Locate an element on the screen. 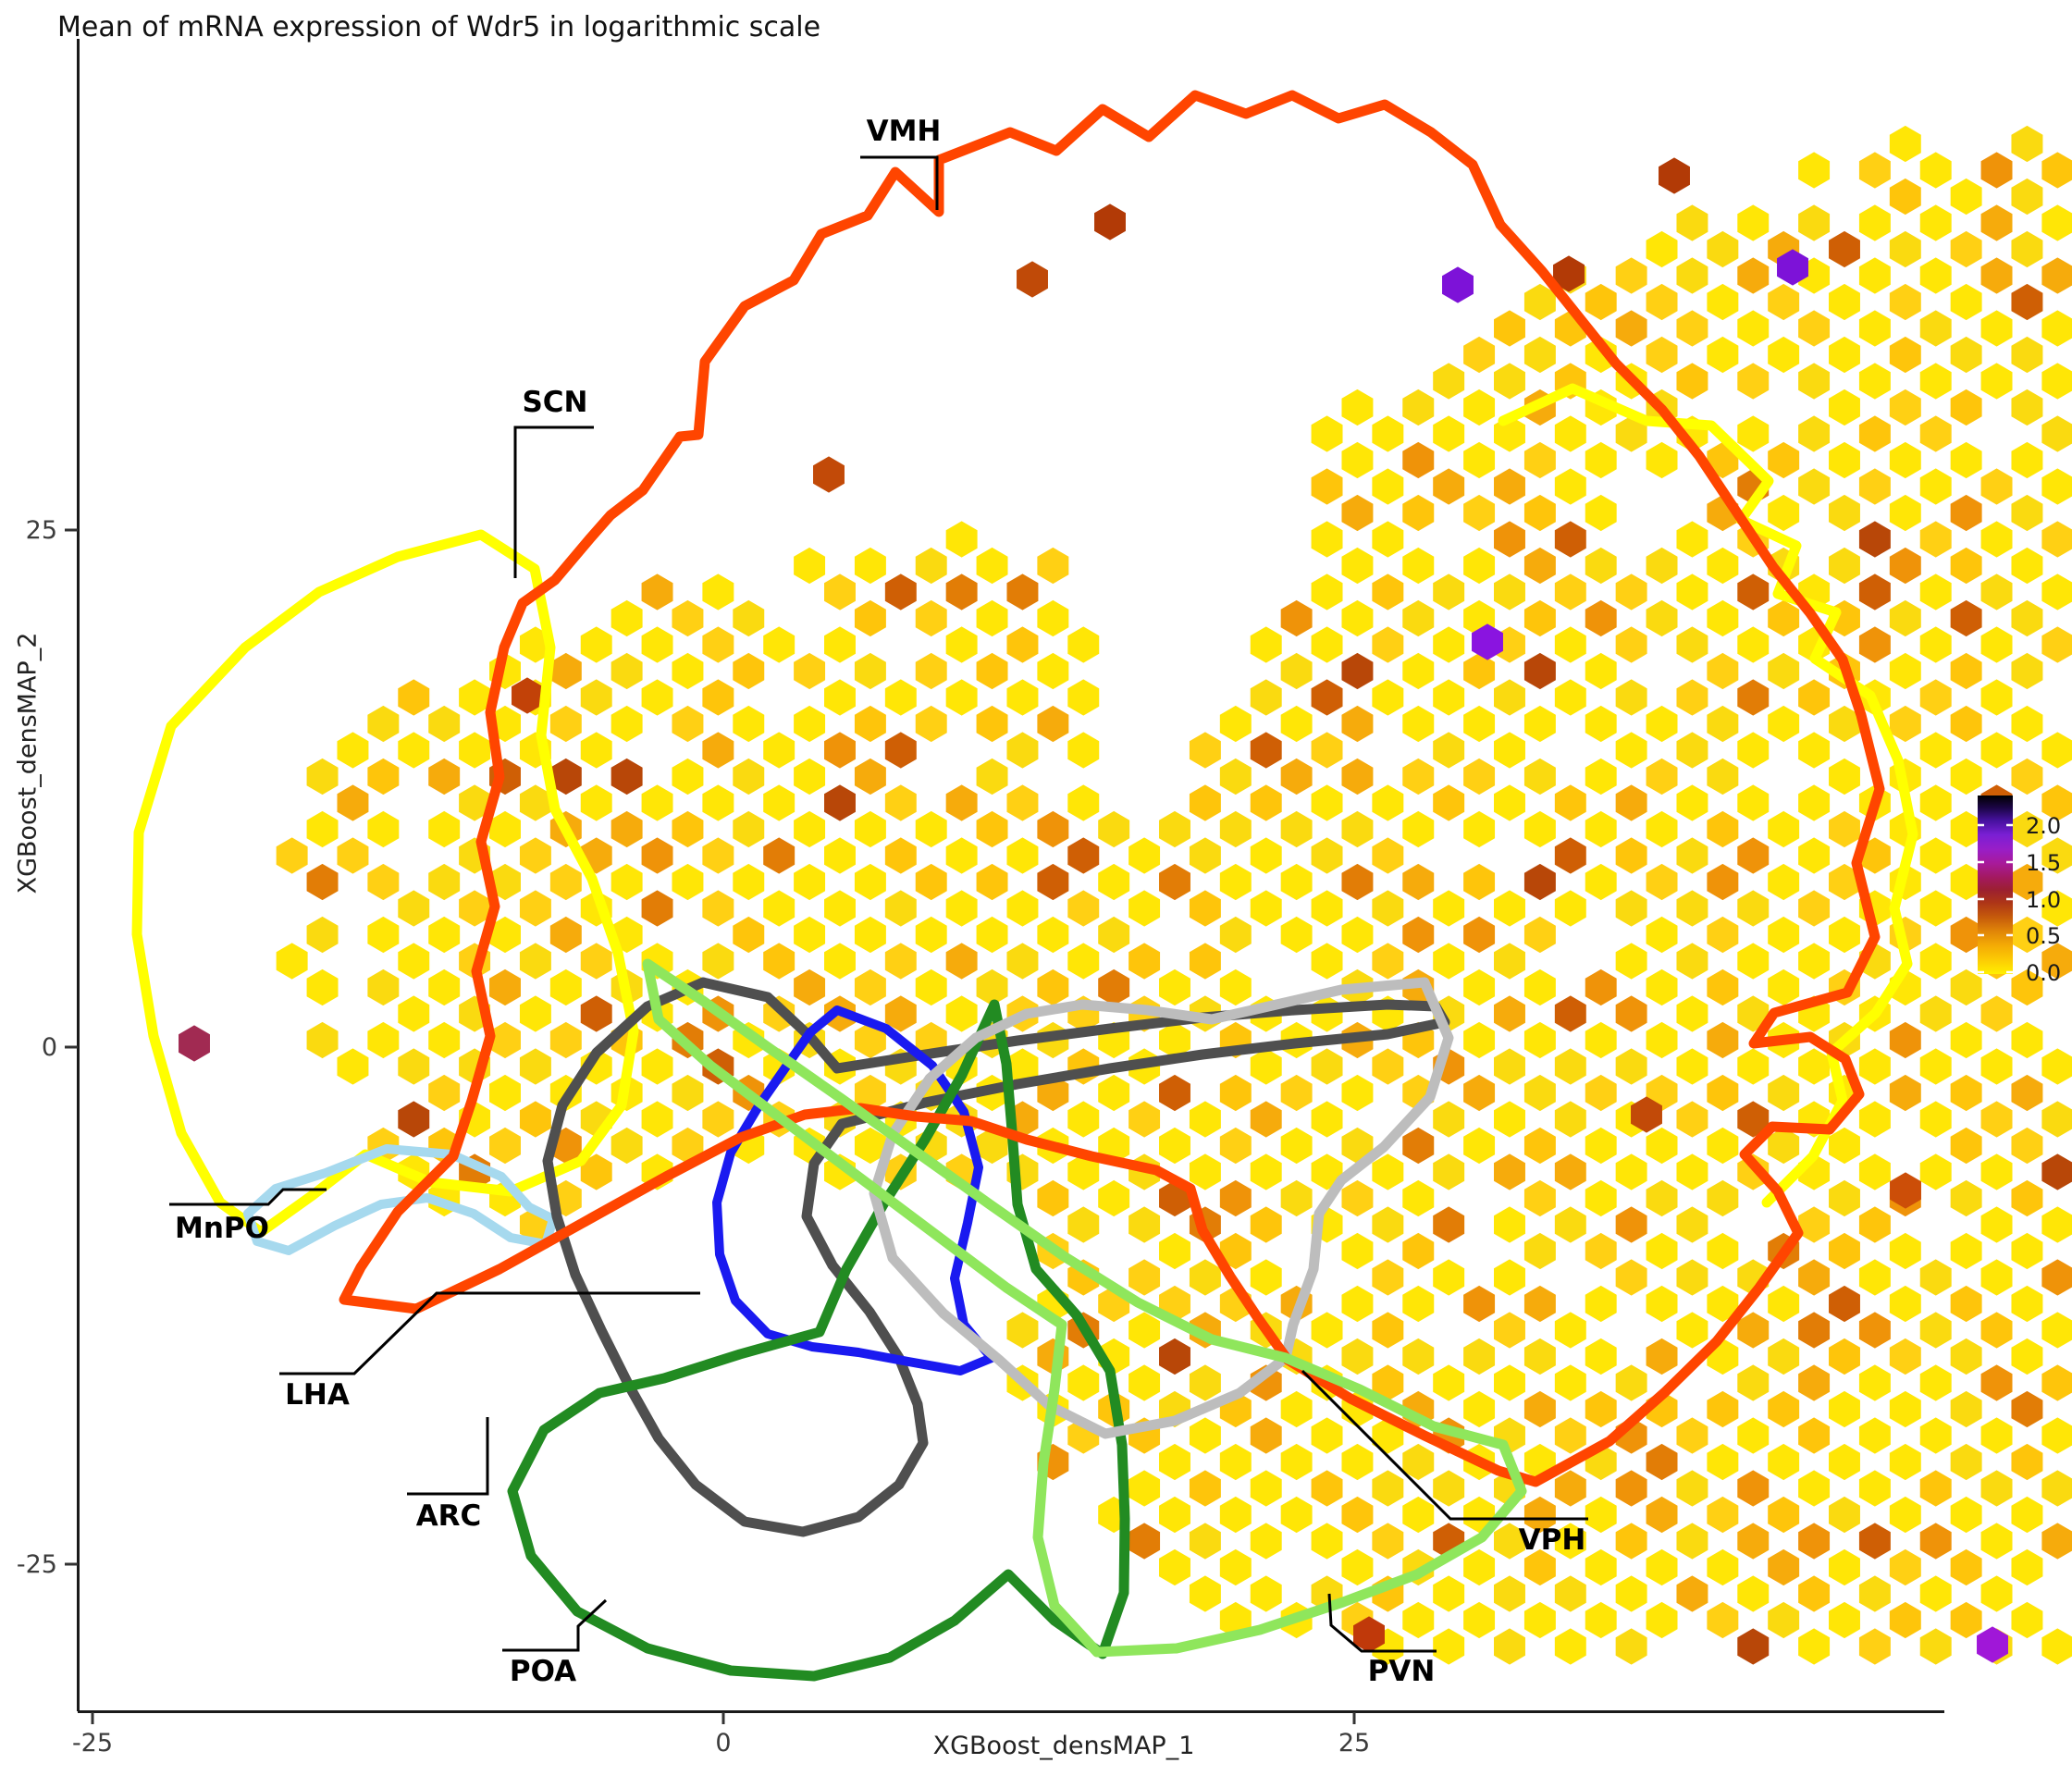 The height and width of the screenshot is (1776, 2072). outlier-hex is located at coordinates (1993, 1645).